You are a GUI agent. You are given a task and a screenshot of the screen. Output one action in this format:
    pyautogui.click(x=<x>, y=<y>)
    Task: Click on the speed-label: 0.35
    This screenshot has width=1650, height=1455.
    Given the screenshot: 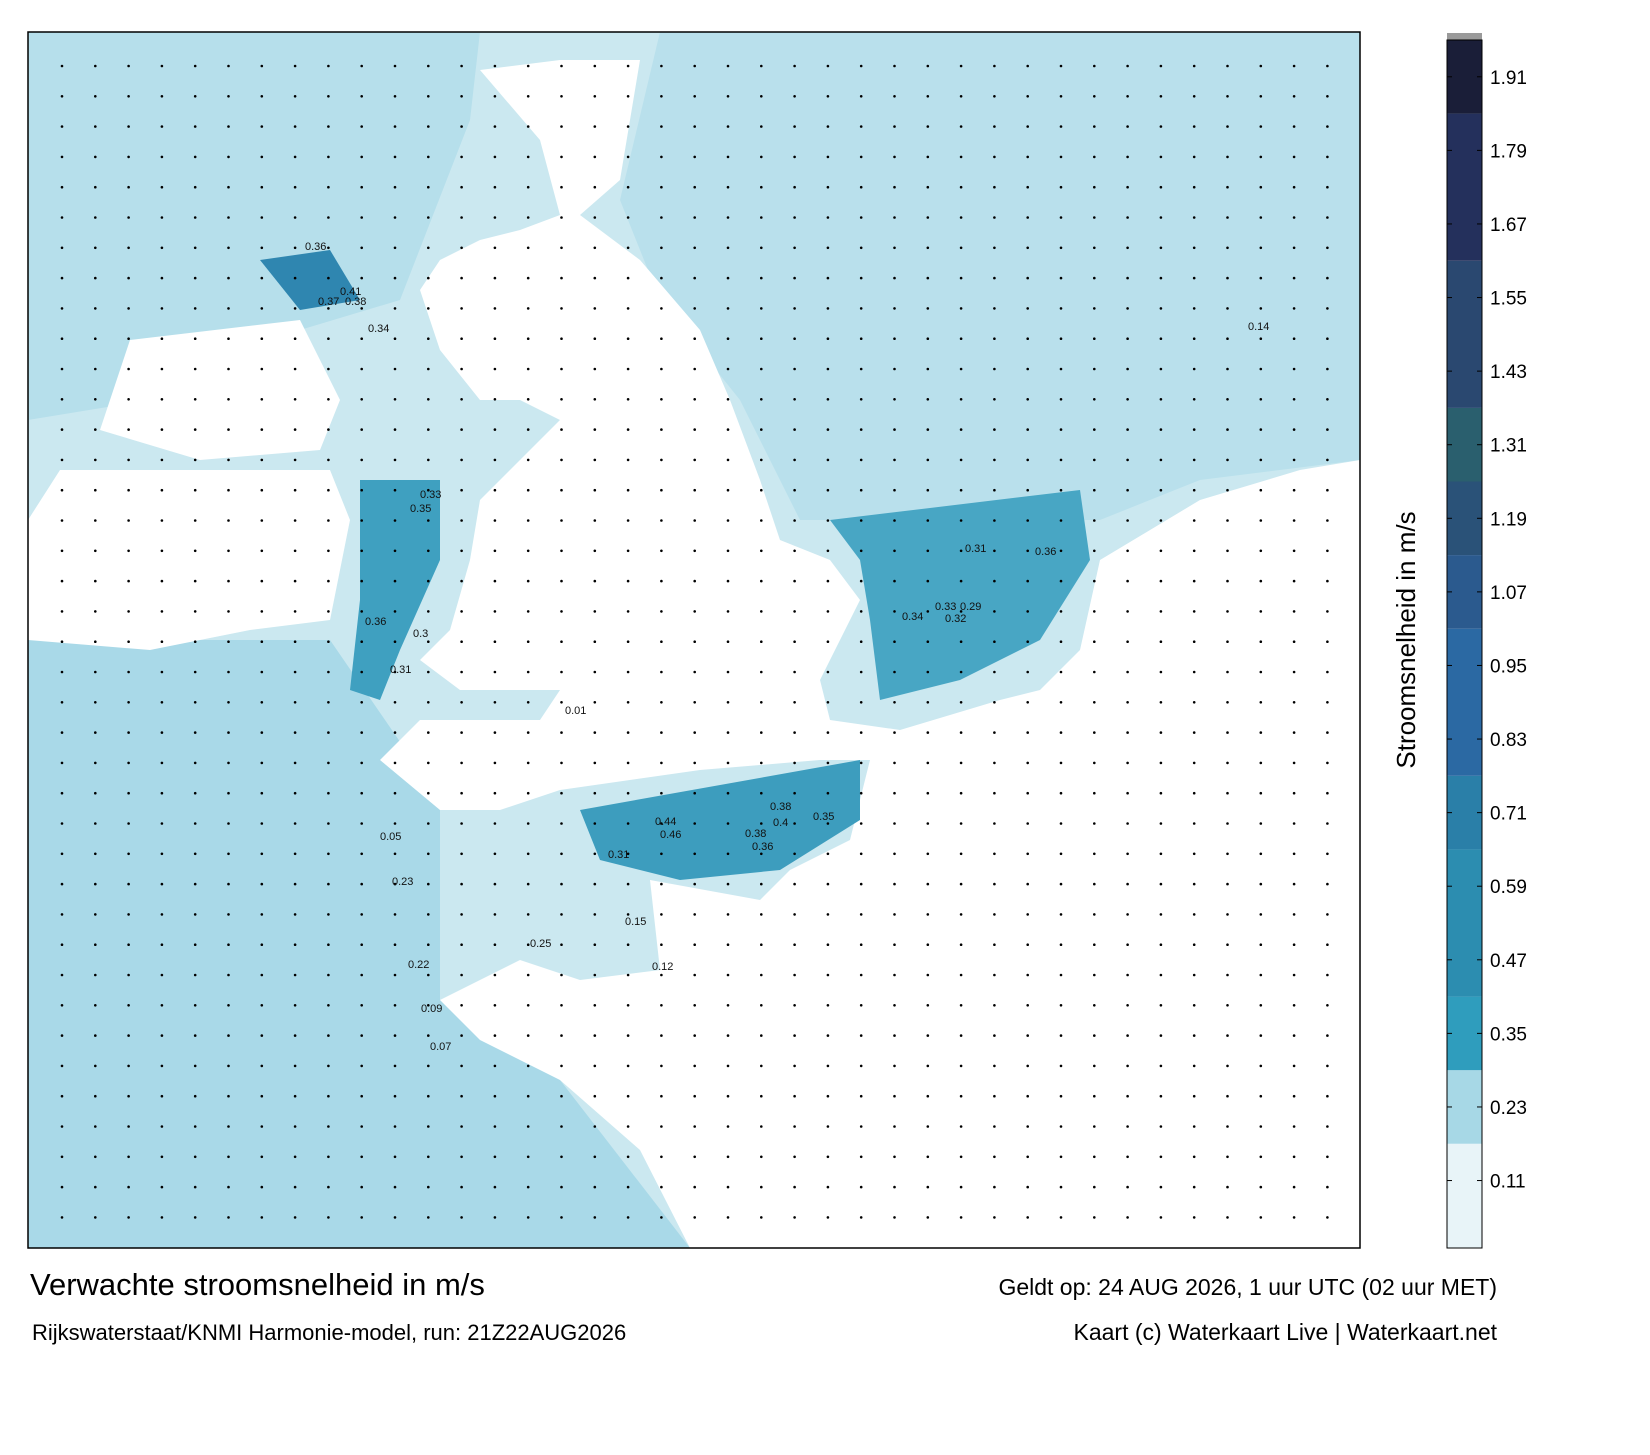 What is the action you would take?
    pyautogui.click(x=420, y=509)
    